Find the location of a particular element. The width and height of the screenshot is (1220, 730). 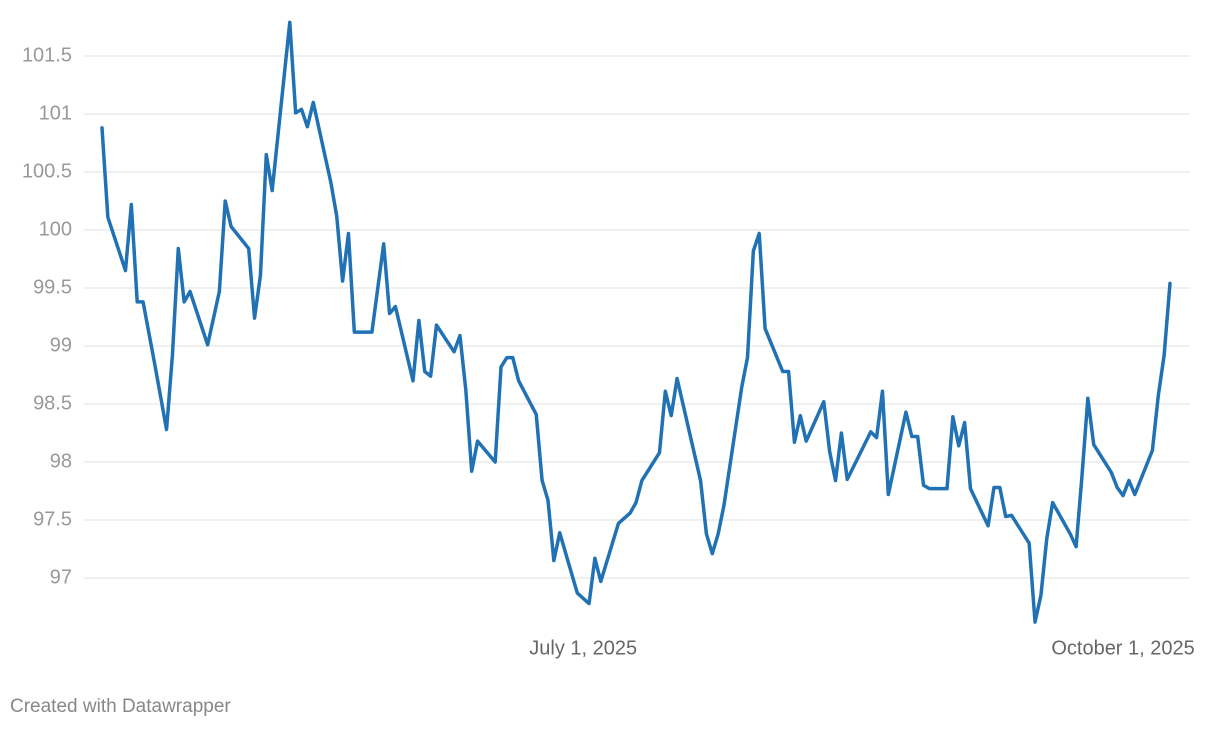

y-tick-label: 101.5 is located at coordinates (47, 55).